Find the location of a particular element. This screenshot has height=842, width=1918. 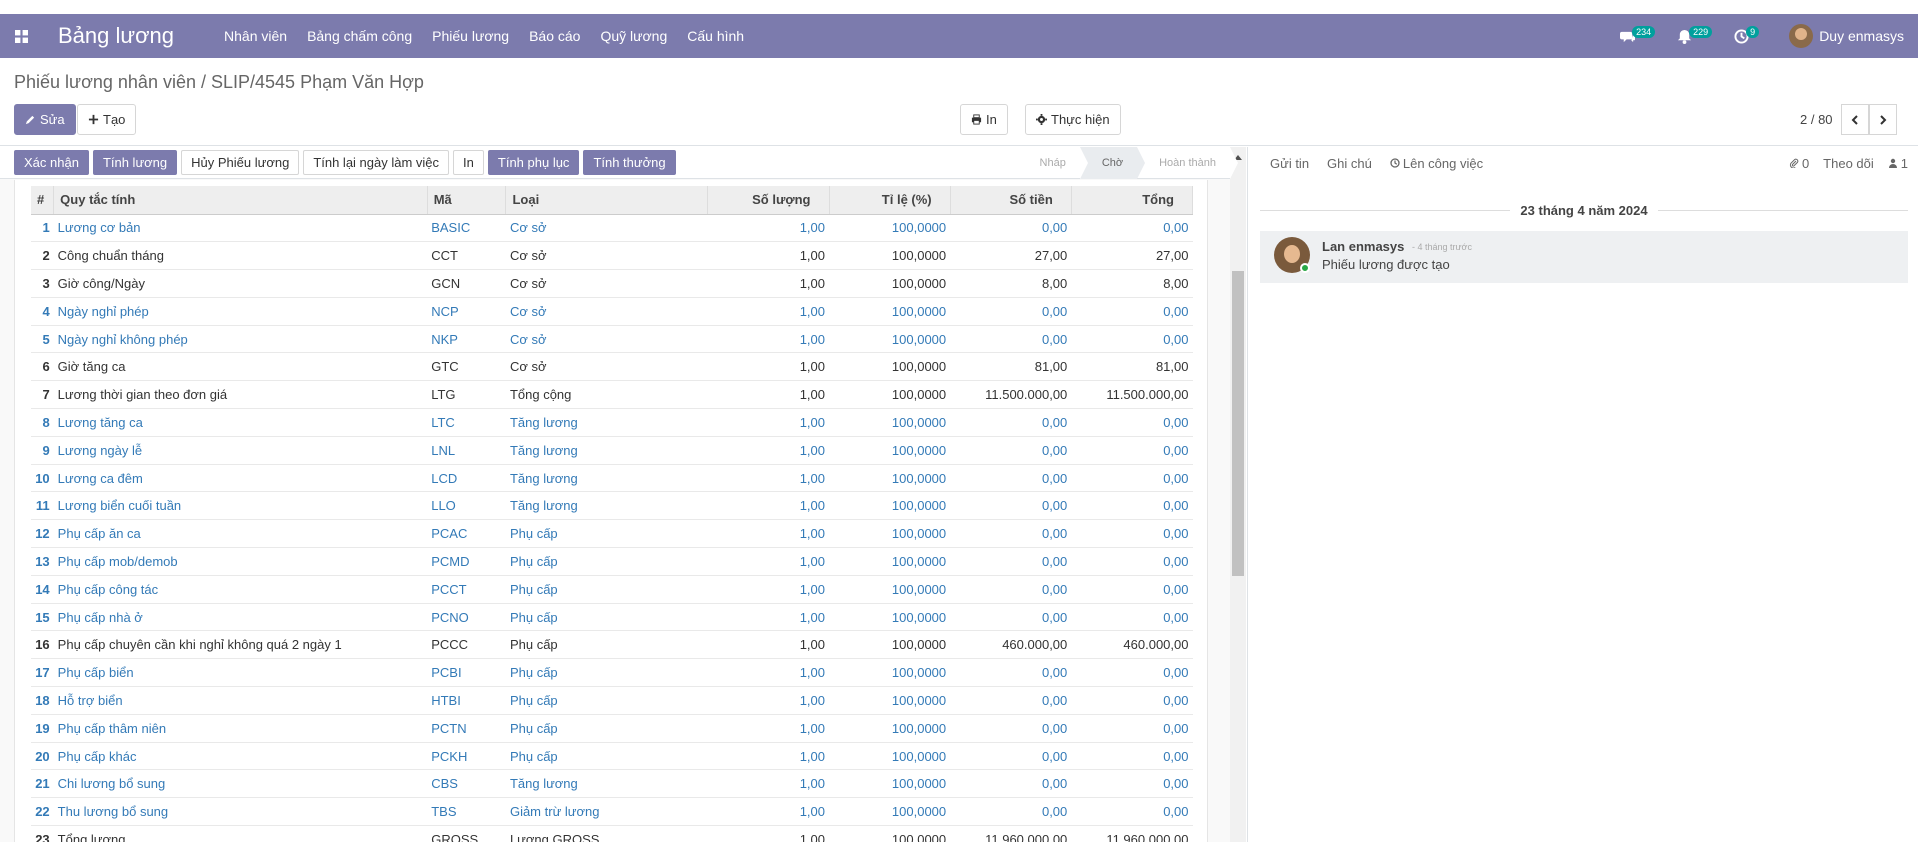

table-cell: PCMD is located at coordinates (466, 561).